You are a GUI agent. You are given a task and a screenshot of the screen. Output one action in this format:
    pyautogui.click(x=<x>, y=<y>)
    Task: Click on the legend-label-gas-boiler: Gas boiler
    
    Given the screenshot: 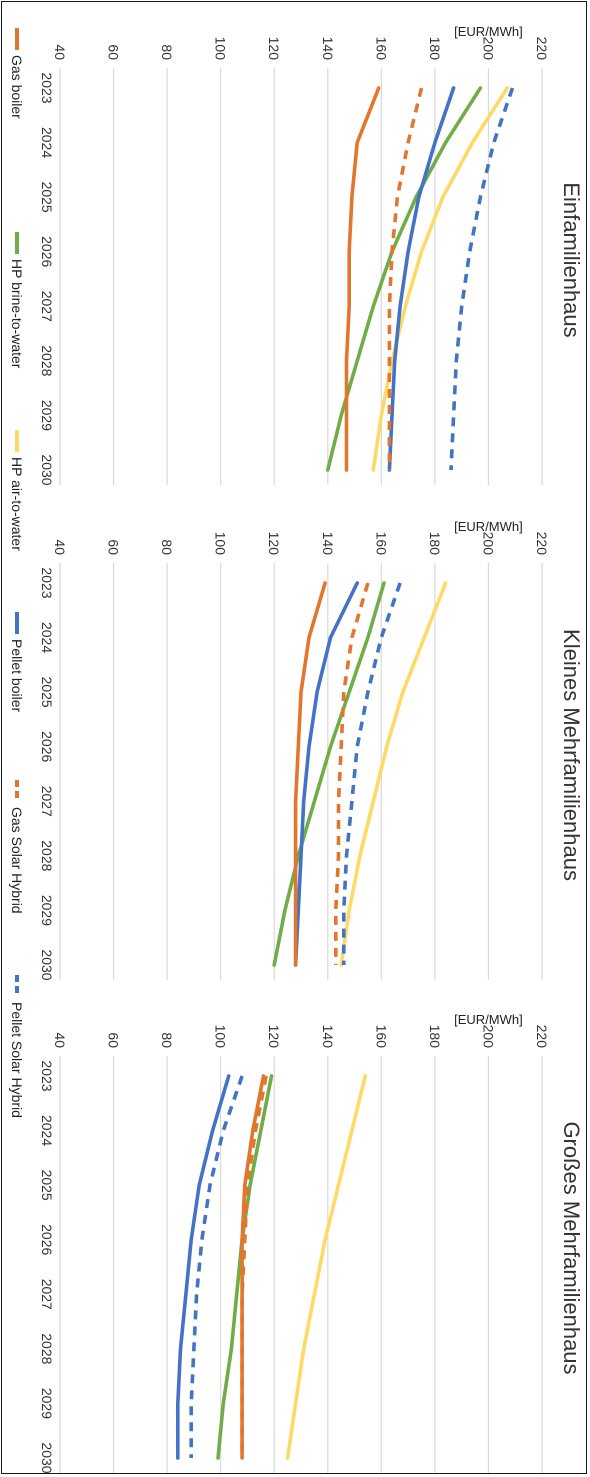 What is the action you would take?
    pyautogui.click(x=17, y=87)
    